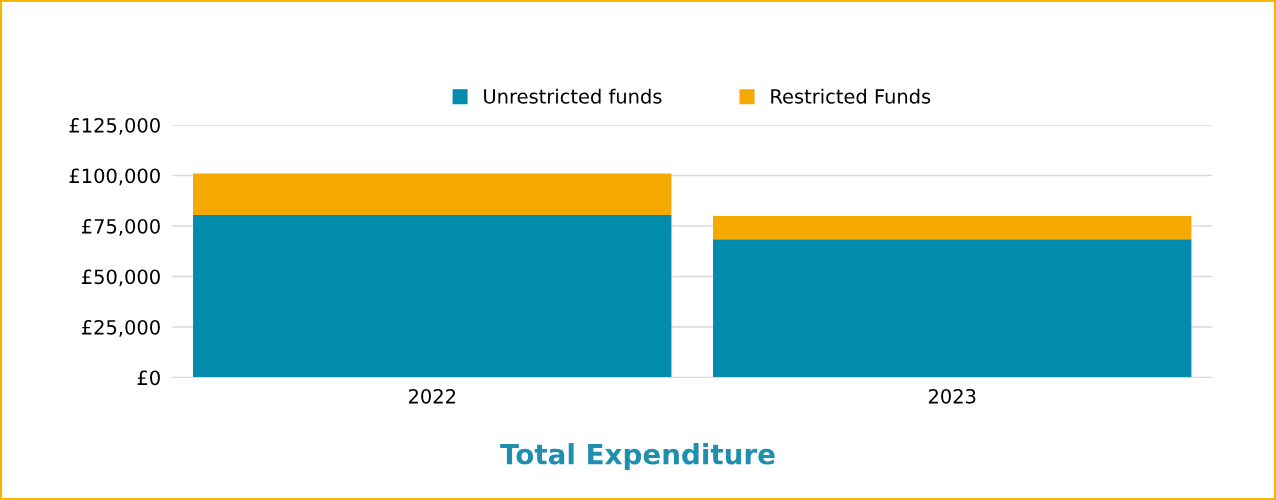  What do you see at coordinates (148, 378) in the screenshot?
I see `y-tick-label: £0` at bounding box center [148, 378].